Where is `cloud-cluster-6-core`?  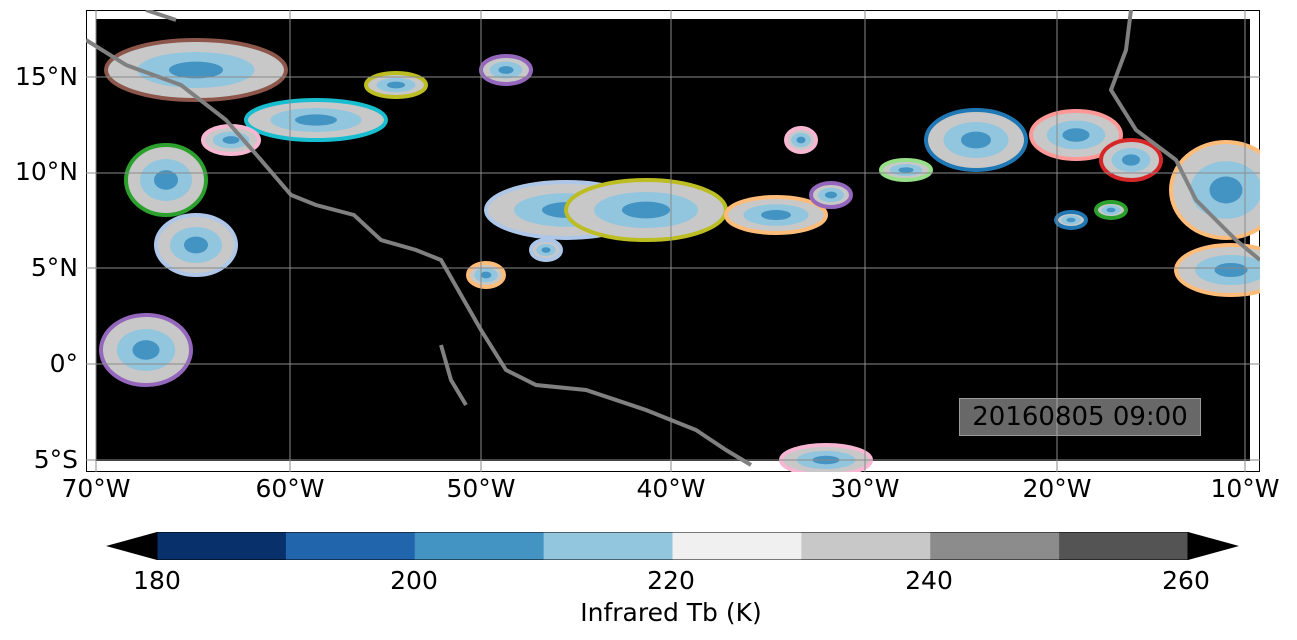 cloud-cluster-6-core is located at coordinates (506, 70).